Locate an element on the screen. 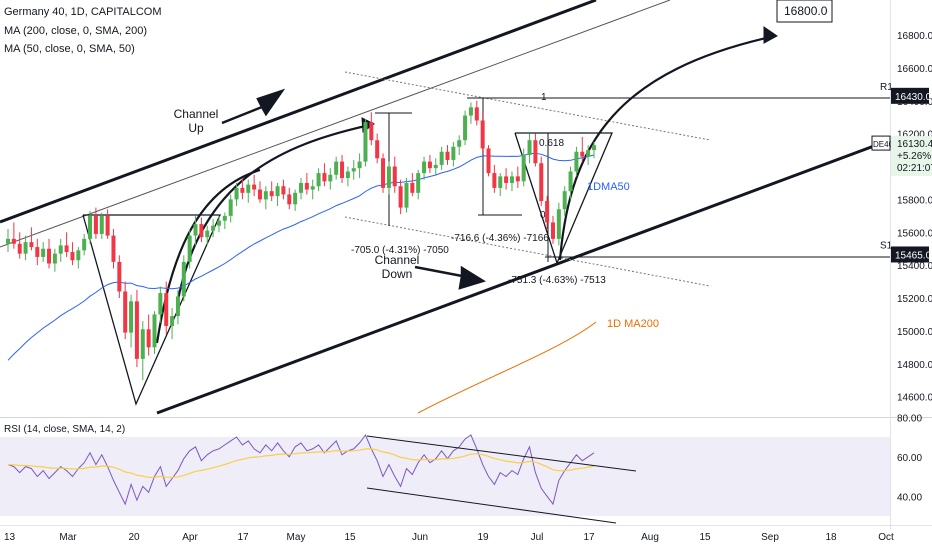 Image resolution: width=932 pixels, height=550 pixels. price-tick-label: 16200.0 is located at coordinates (914, 135).